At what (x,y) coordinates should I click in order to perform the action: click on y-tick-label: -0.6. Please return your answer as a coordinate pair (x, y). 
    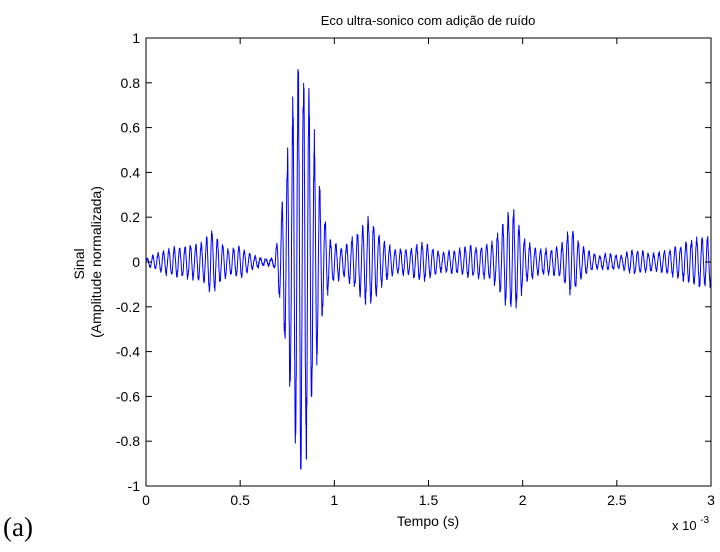
    Looking at the image, I should click on (128, 396).